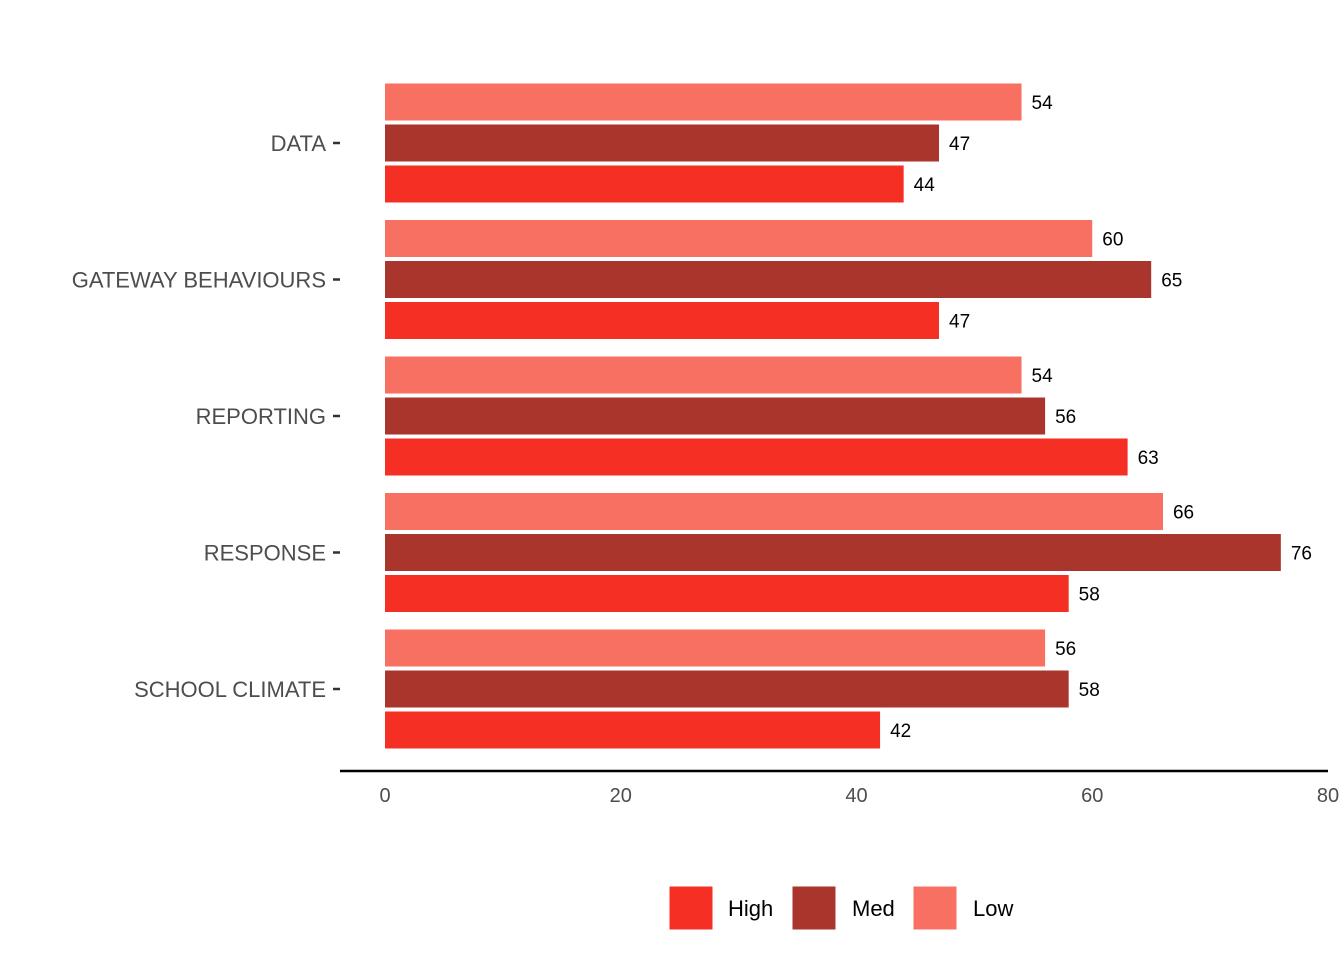  What do you see at coordinates (814, 908) in the screenshot?
I see `legend-key-med` at bounding box center [814, 908].